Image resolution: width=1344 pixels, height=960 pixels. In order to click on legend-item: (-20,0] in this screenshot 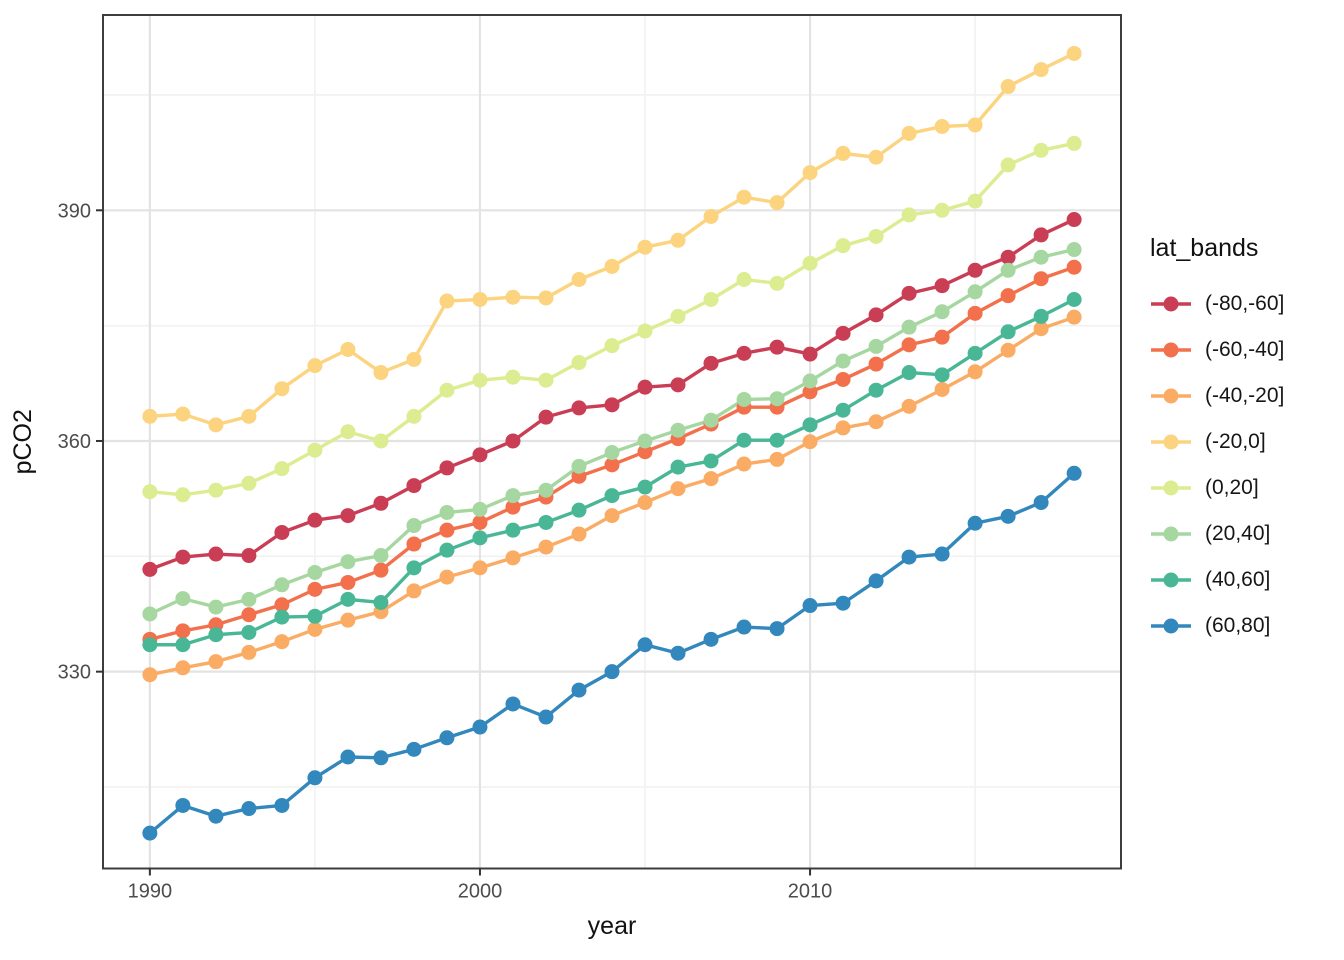, I will do `click(1217, 442)`.